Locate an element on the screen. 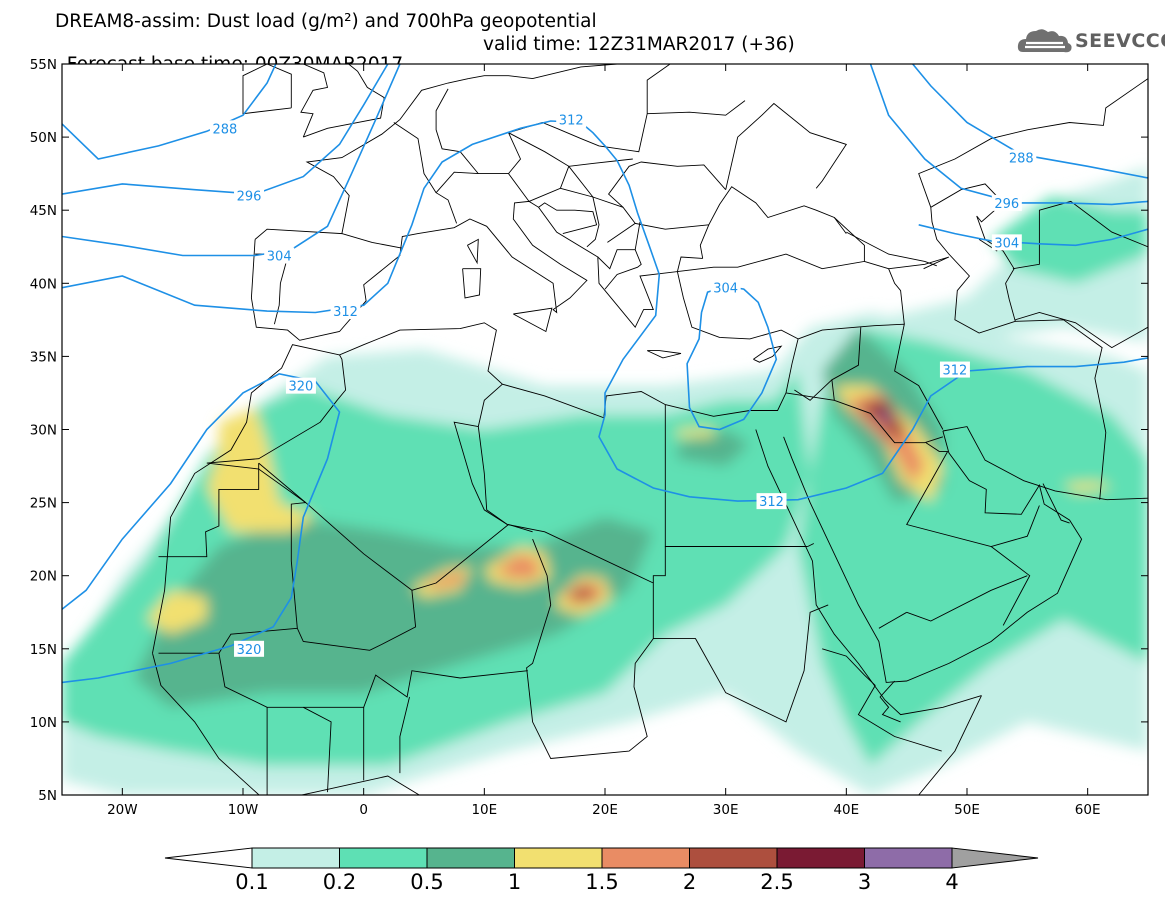 This screenshot has width=1165, height=907. lon-label: 20E is located at coordinates (605, 810).